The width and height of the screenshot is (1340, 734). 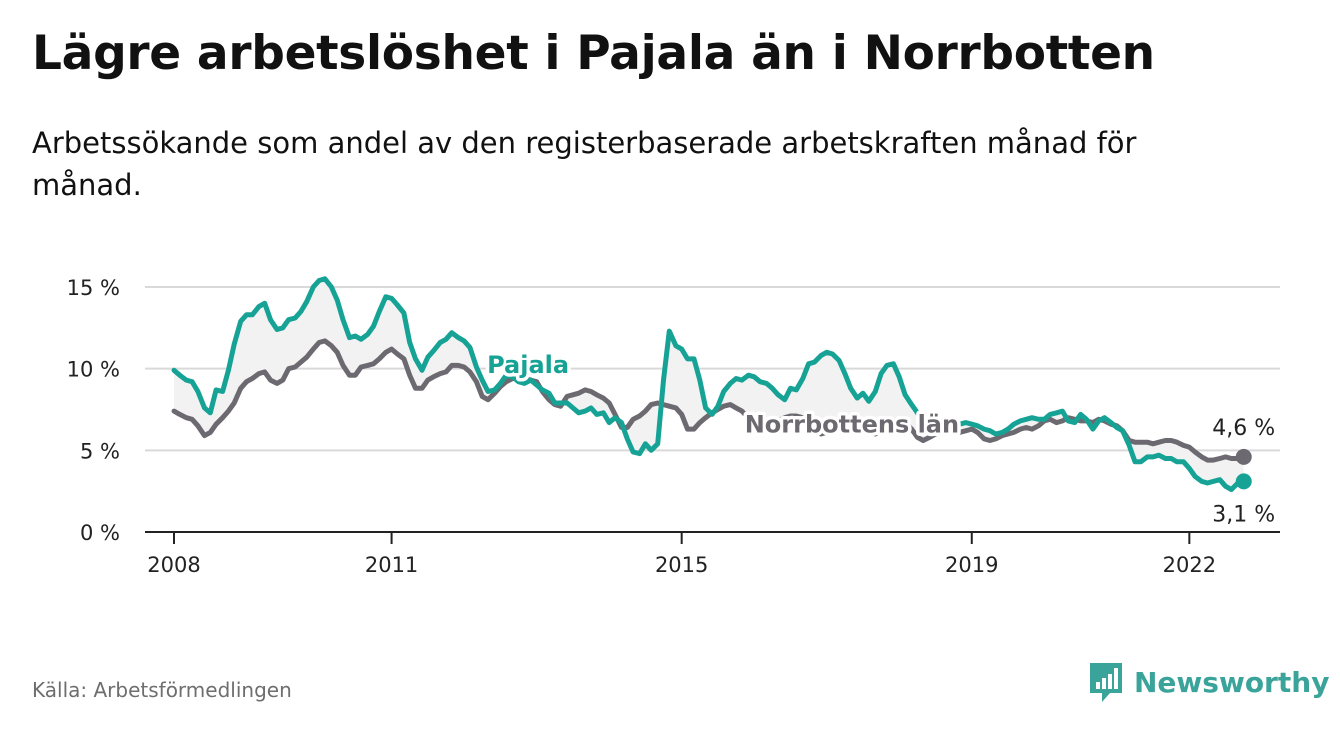 What do you see at coordinates (1243, 456) in the screenshot?
I see `norrbotten-end-marker` at bounding box center [1243, 456].